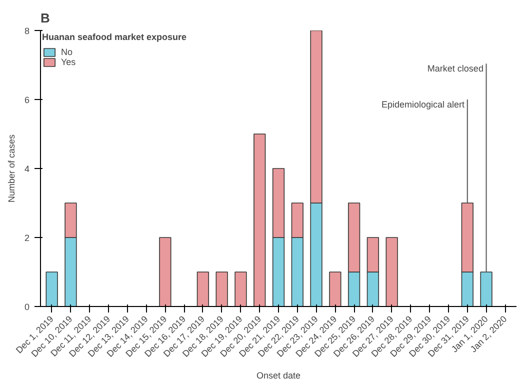 The height and width of the screenshot is (383, 528). I want to click on y-tick-label: 8, so click(27, 31).